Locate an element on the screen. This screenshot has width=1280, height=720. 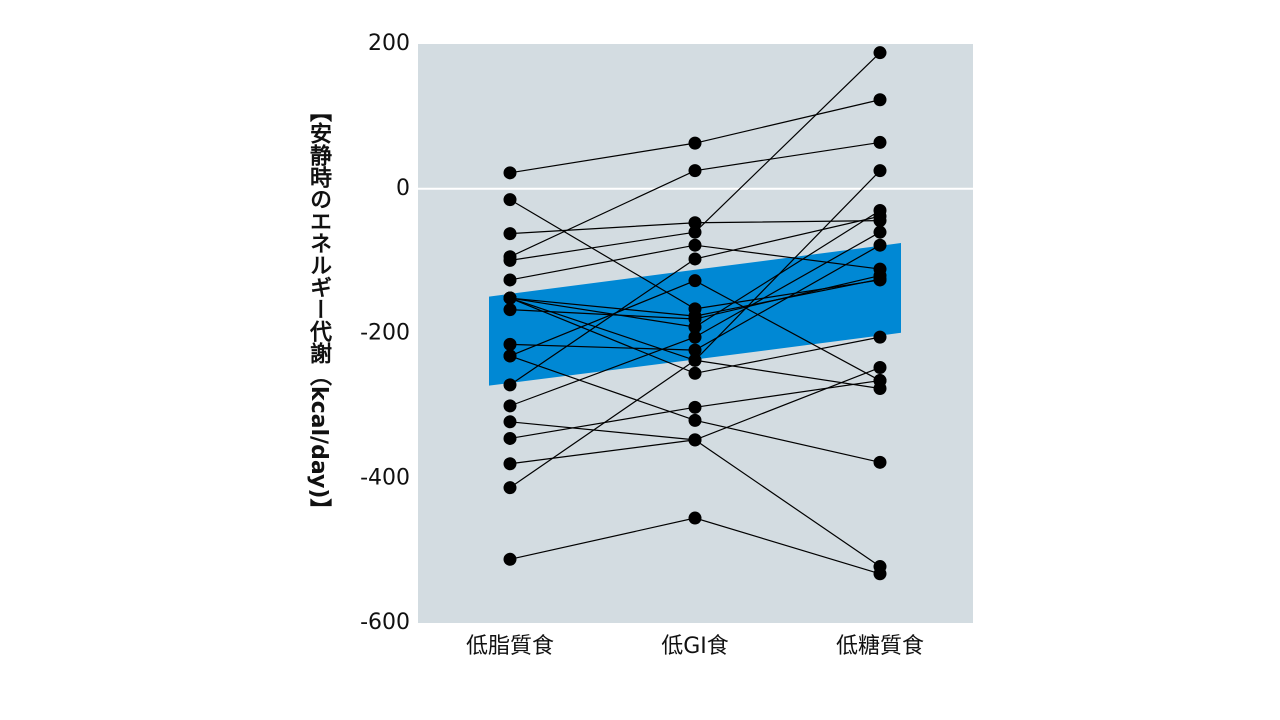
y-tick-label: 200 is located at coordinates (389, 43).